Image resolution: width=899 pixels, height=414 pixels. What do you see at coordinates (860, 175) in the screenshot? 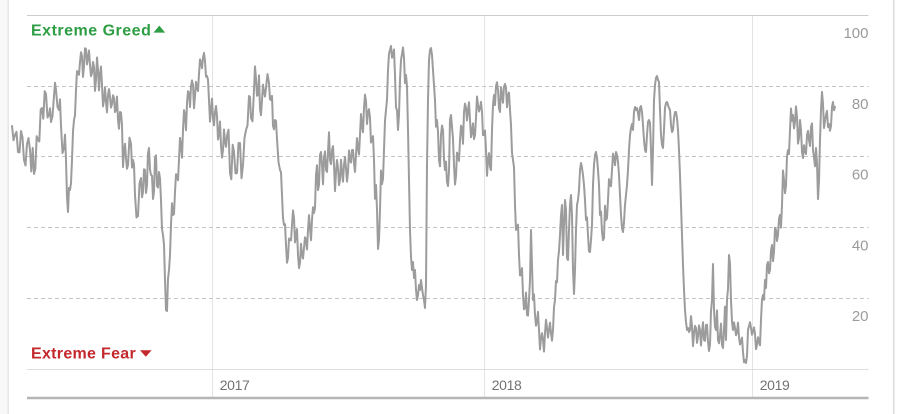
I see `svg-text: 60` at bounding box center [860, 175].